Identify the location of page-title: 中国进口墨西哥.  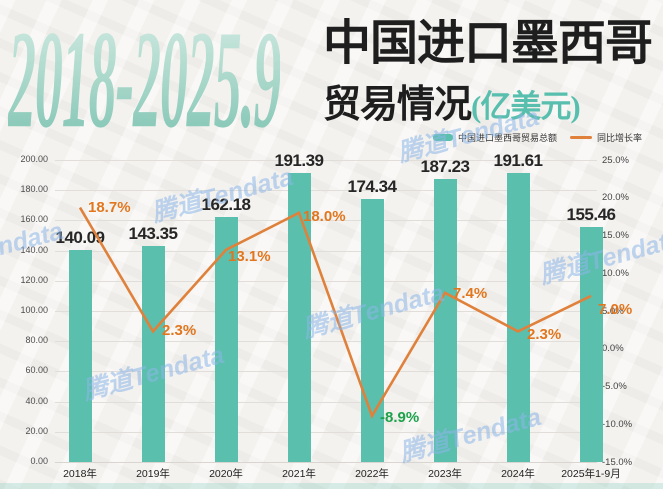
(488, 43).